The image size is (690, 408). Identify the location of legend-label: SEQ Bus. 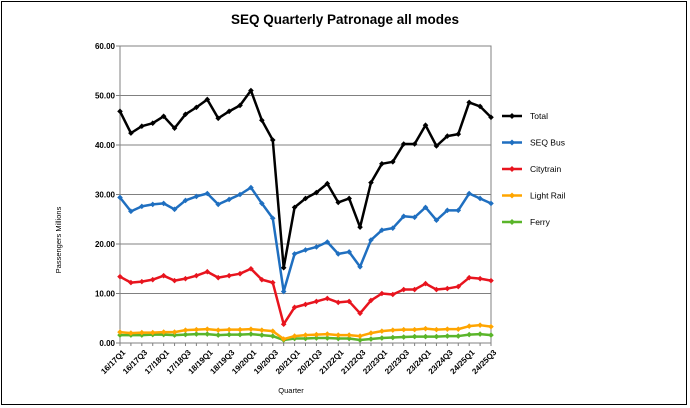
(547, 143).